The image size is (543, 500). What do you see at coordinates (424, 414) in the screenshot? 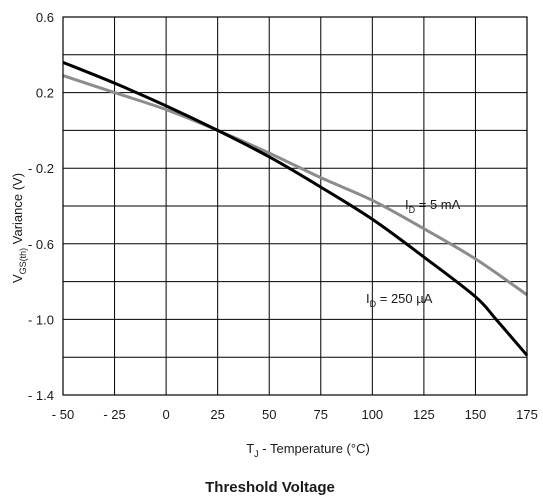
I see `x-tick-label: 125` at bounding box center [424, 414].